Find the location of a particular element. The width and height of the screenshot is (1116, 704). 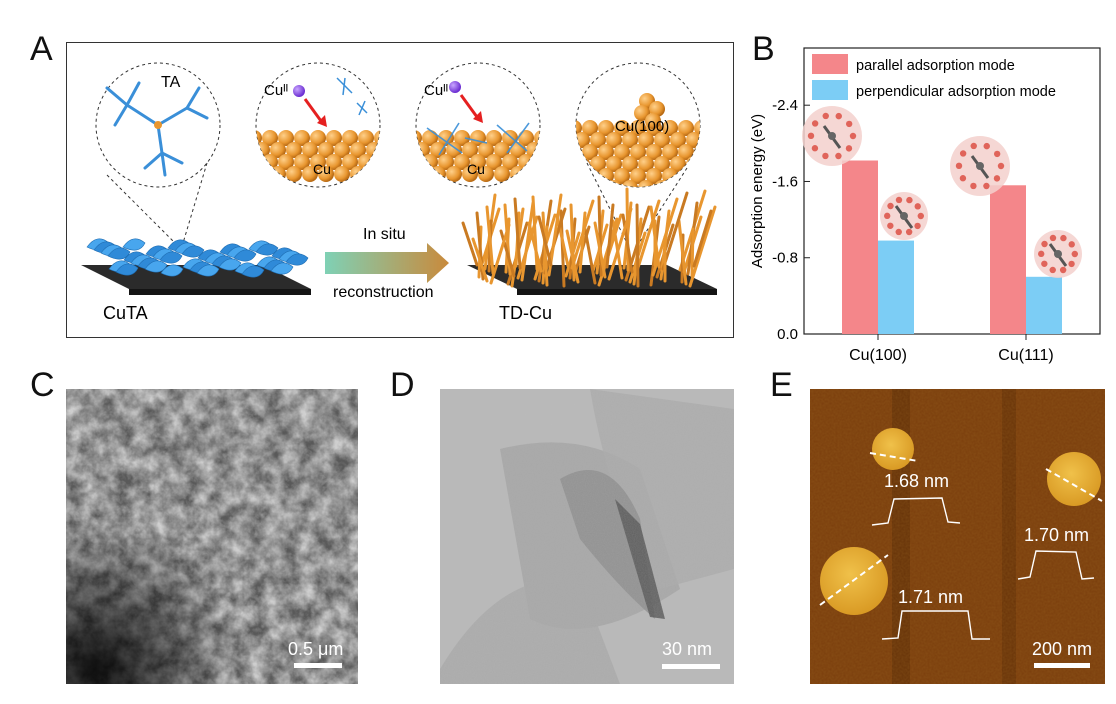

cu-surface-atoms is located at coordinates (318, 156).